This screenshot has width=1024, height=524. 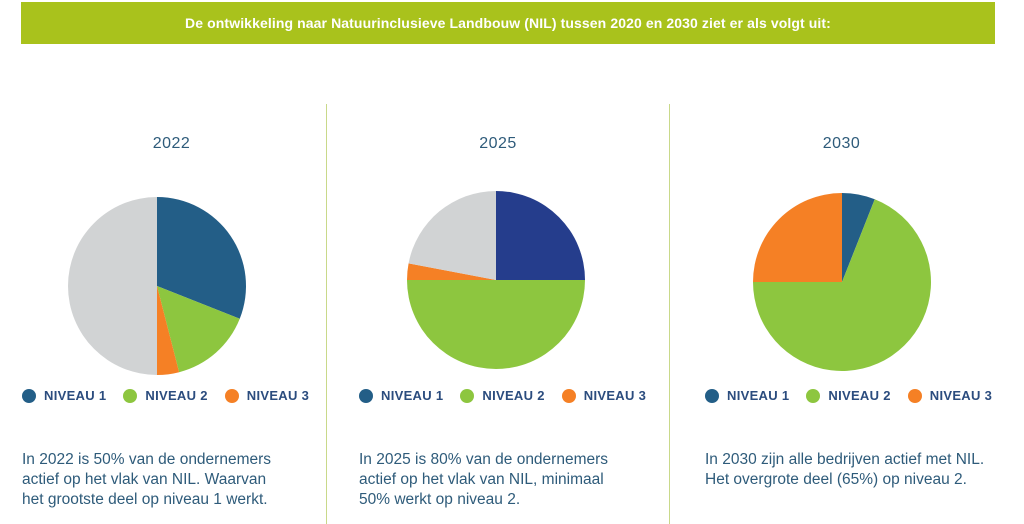 I want to click on chart-title: 2025, so click(x=498, y=143).